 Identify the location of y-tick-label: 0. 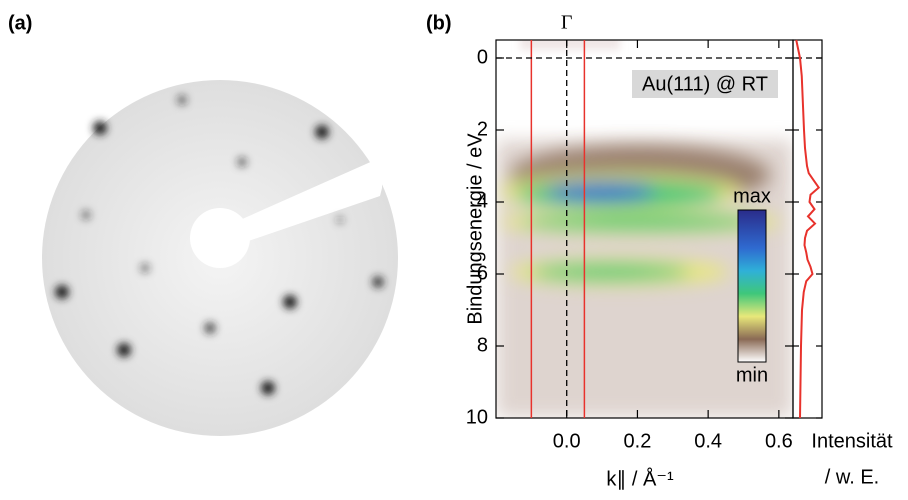
(482, 57).